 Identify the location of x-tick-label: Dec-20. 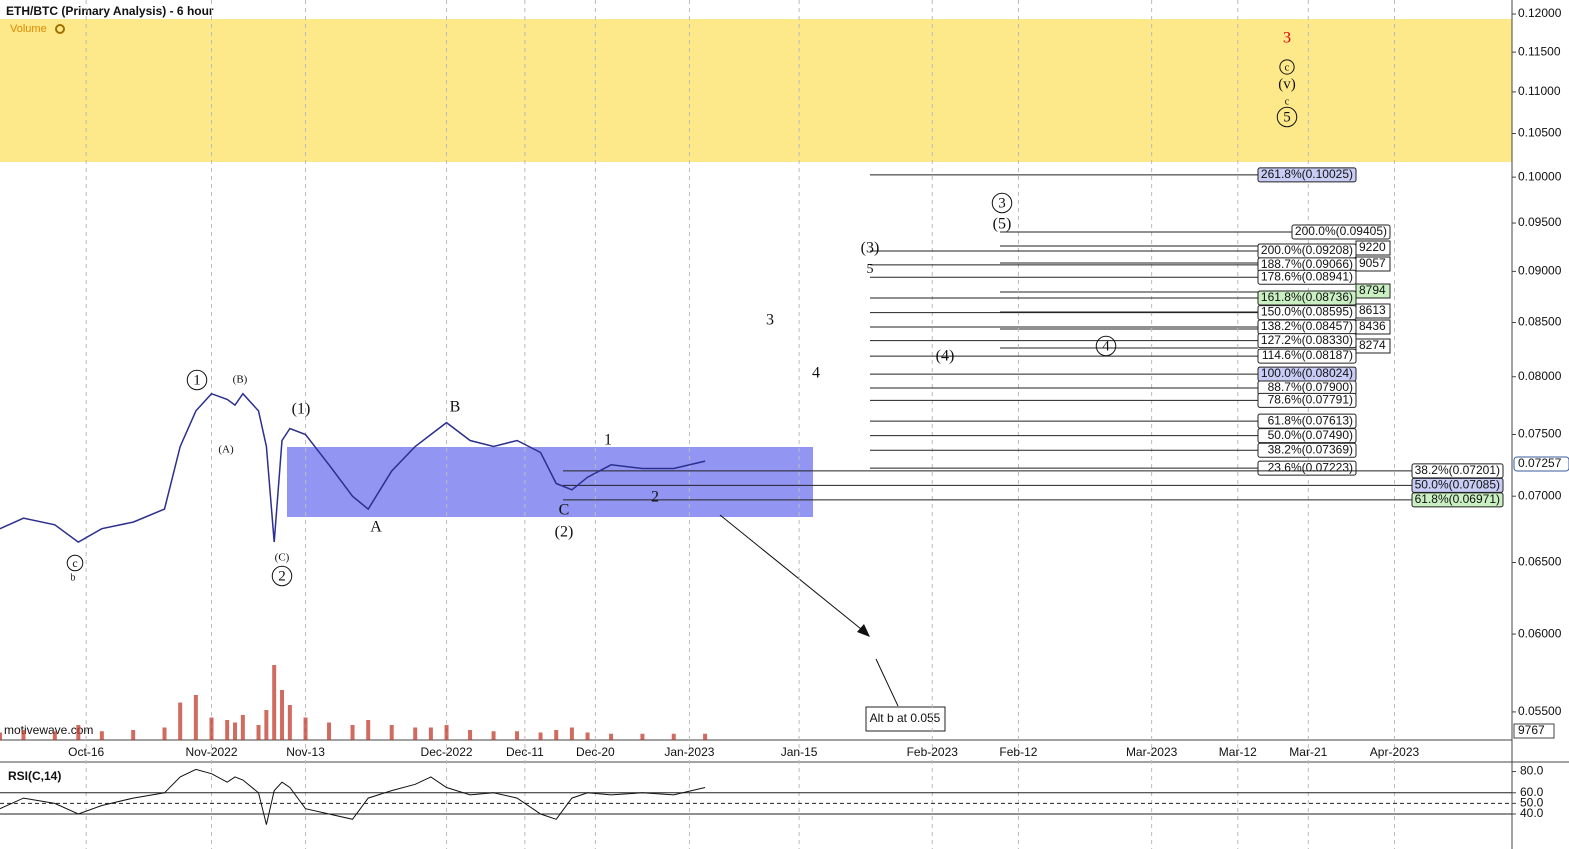
(595, 752).